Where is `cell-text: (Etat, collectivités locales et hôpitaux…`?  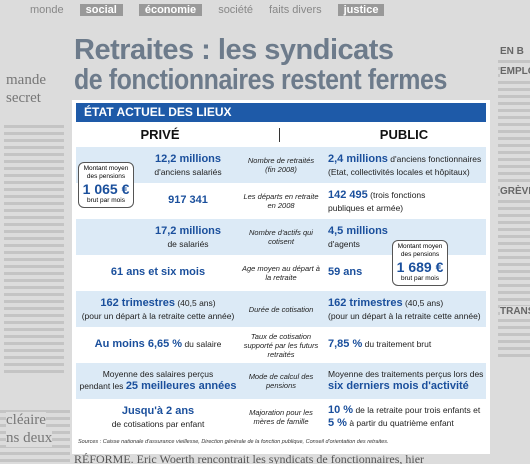 cell-text: (Etat, collectivités locales et hôpitaux… is located at coordinates (399, 171).